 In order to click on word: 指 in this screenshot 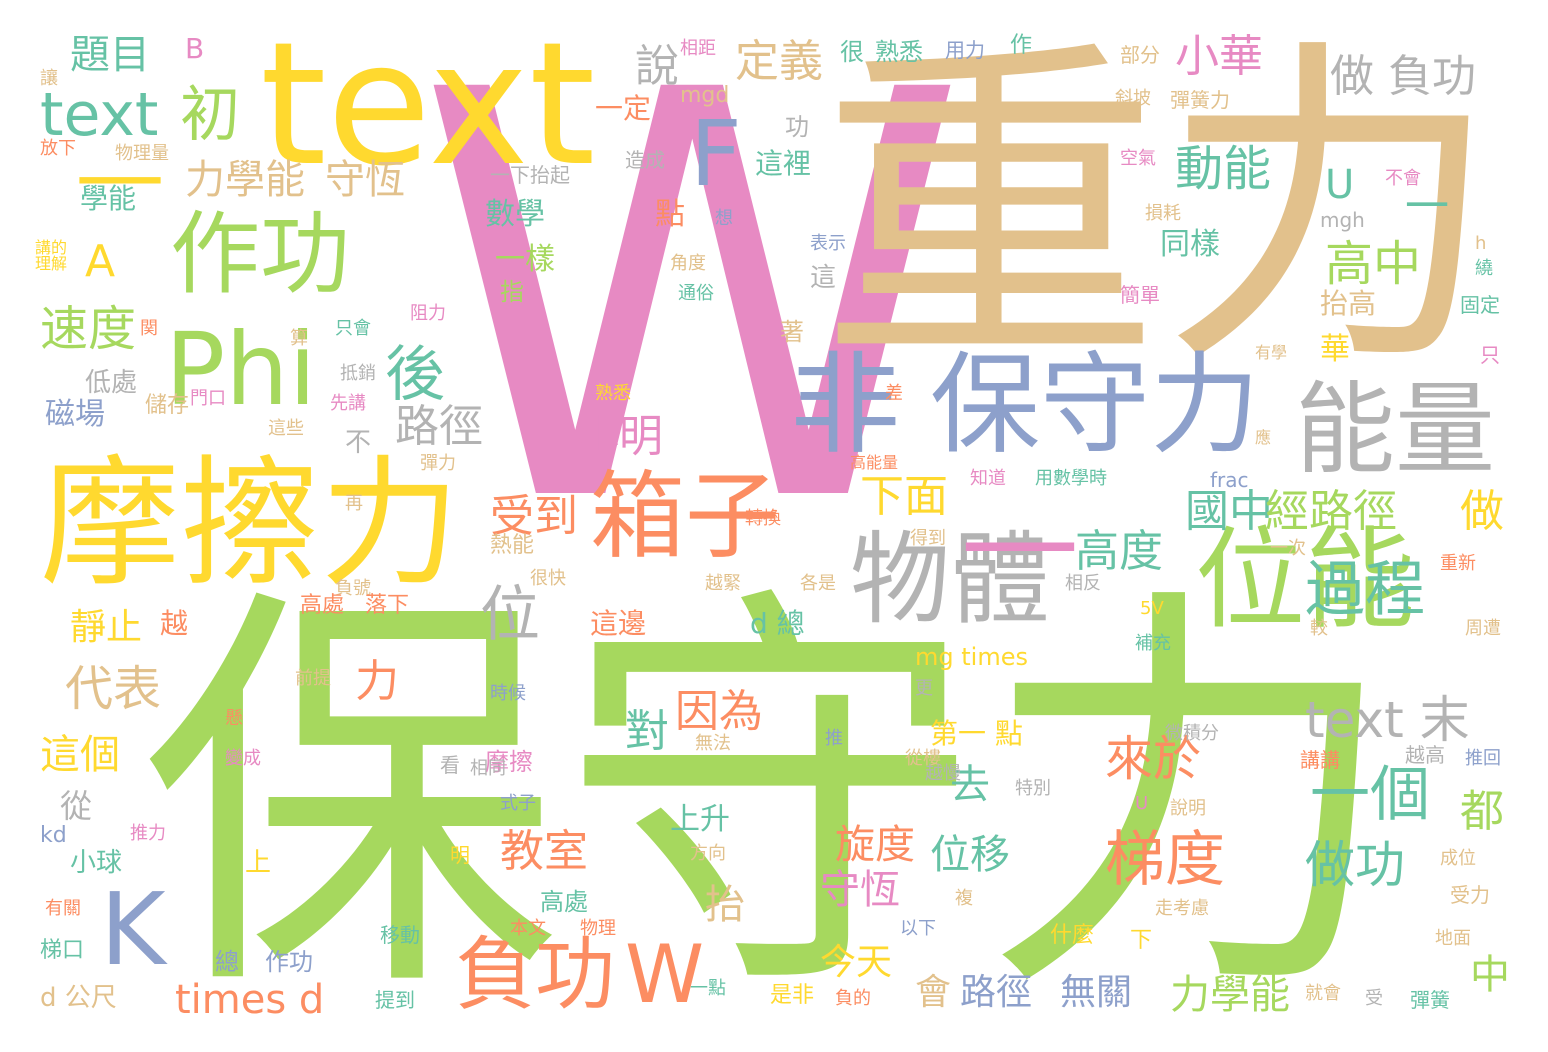, I will do `click(512, 292)`.